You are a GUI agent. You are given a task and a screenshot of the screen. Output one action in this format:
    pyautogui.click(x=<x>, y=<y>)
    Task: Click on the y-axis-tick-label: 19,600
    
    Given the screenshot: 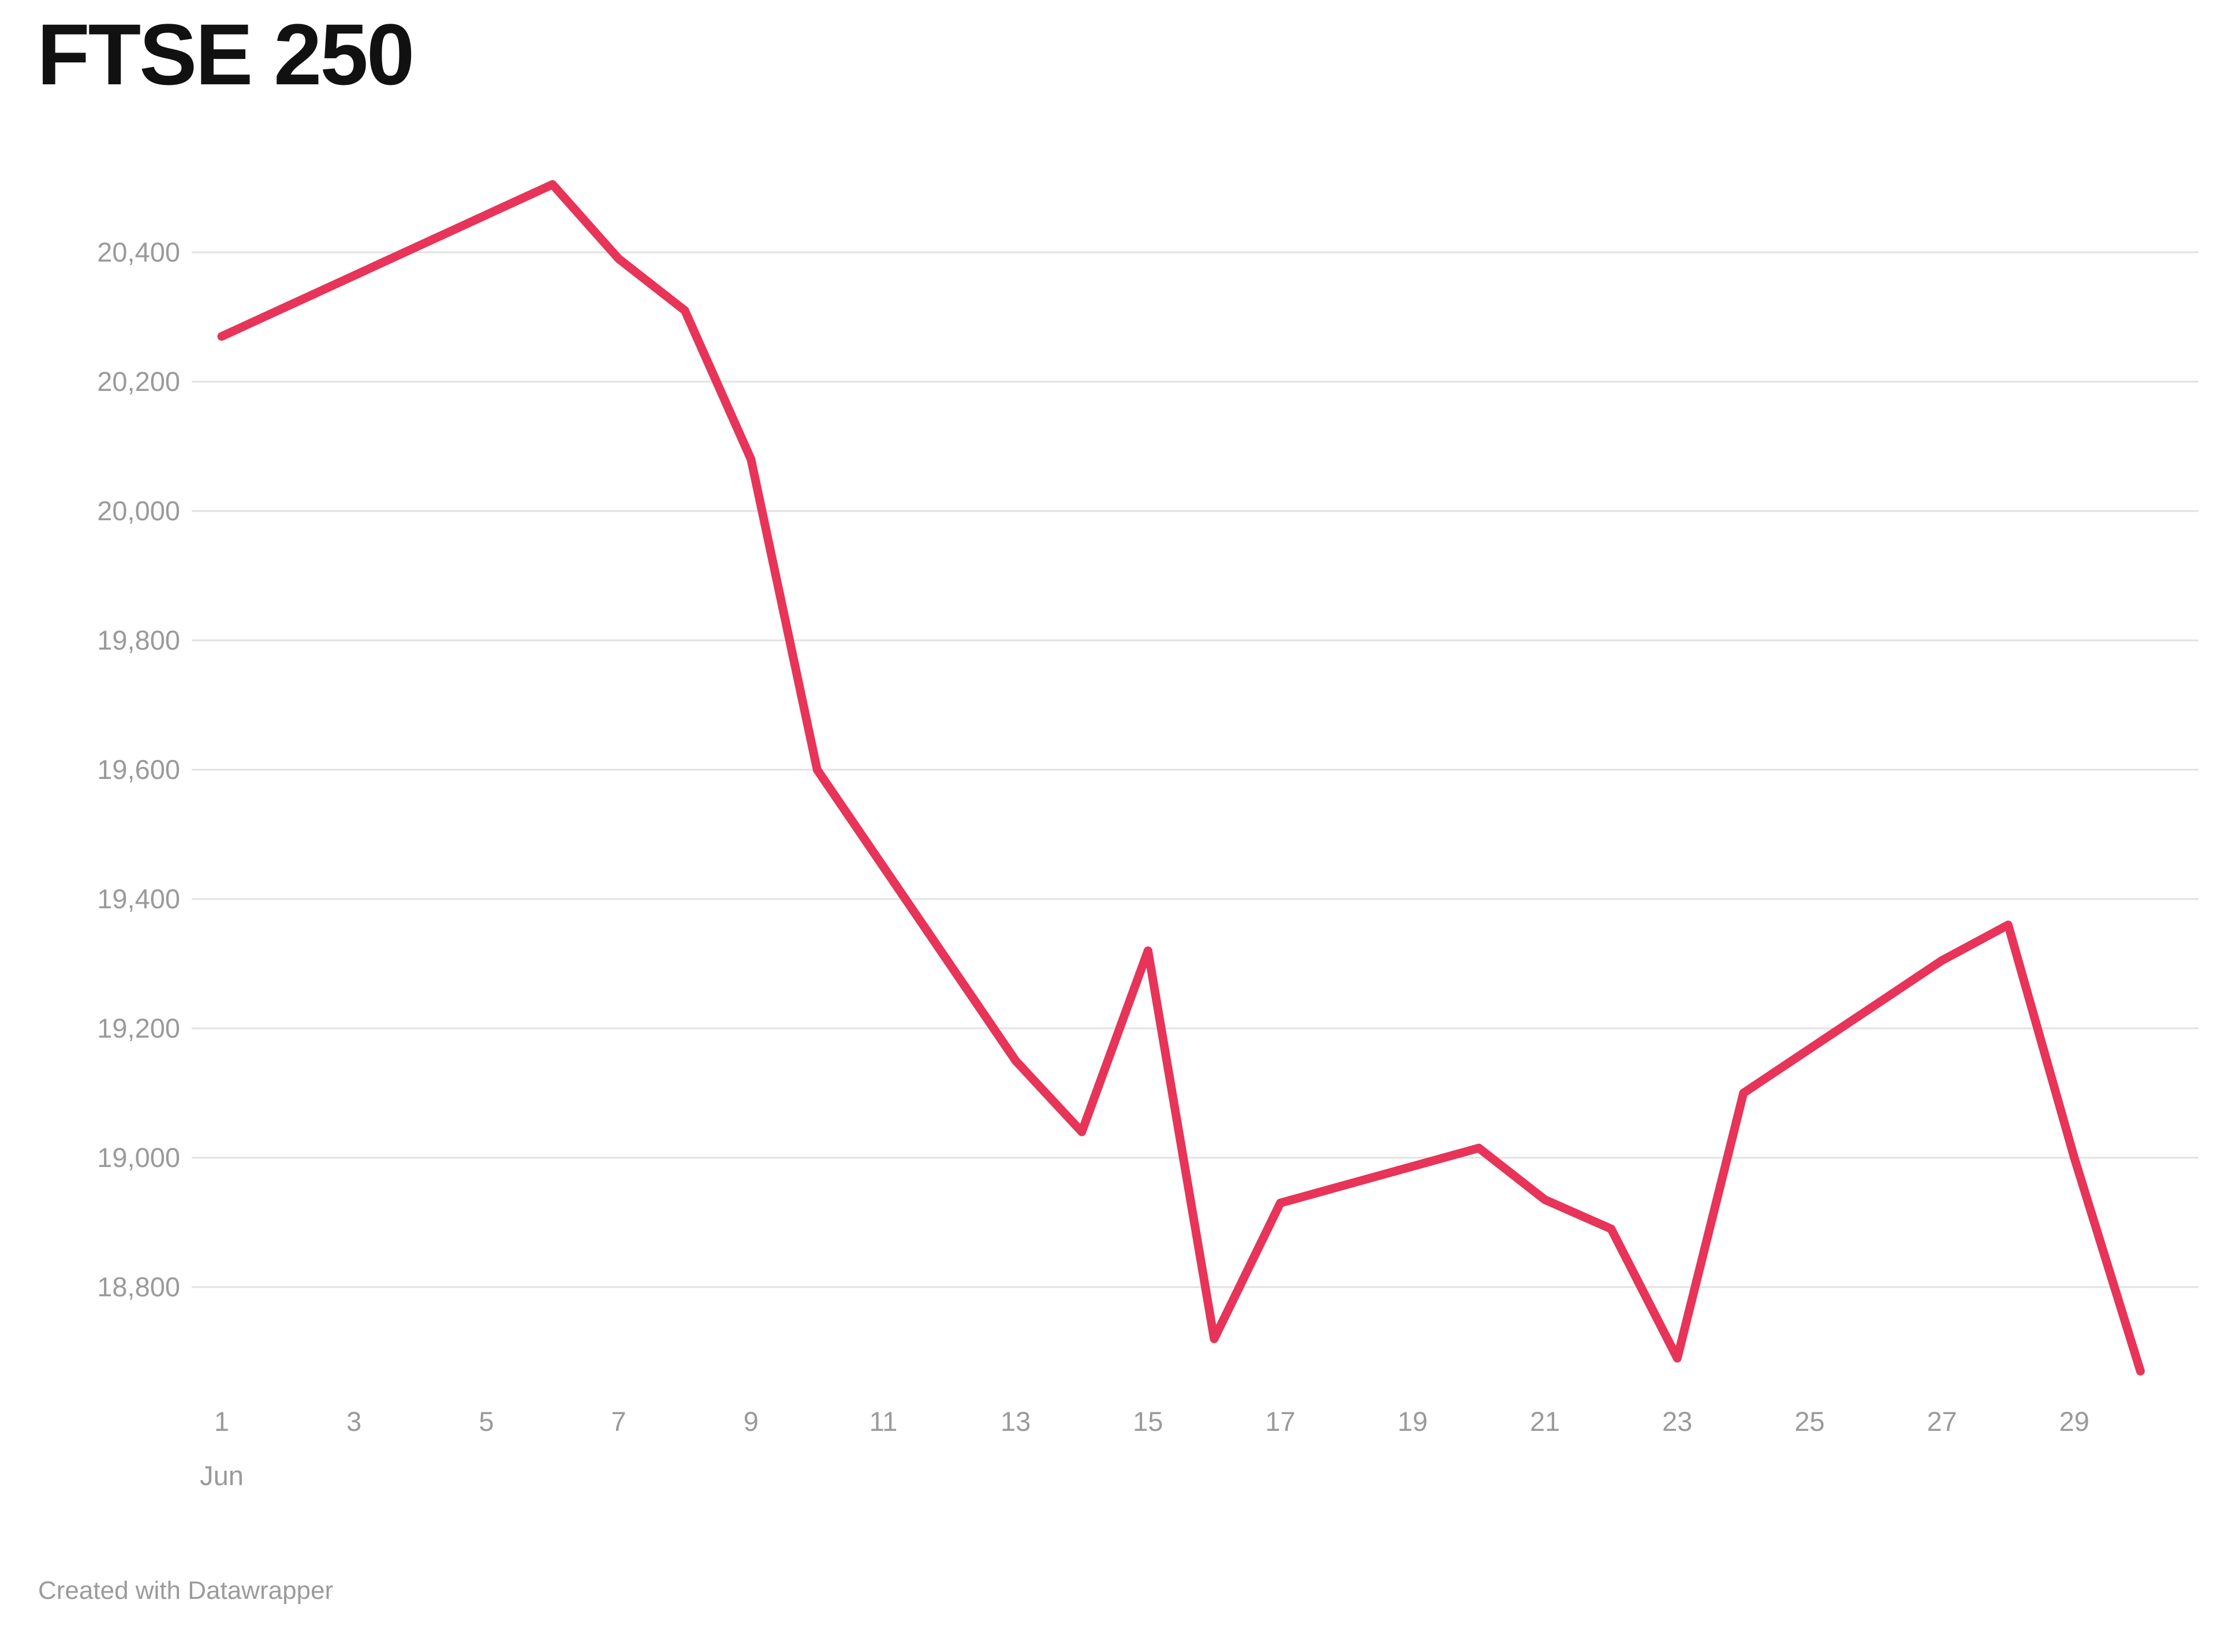 What is the action you would take?
    pyautogui.click(x=138, y=769)
    